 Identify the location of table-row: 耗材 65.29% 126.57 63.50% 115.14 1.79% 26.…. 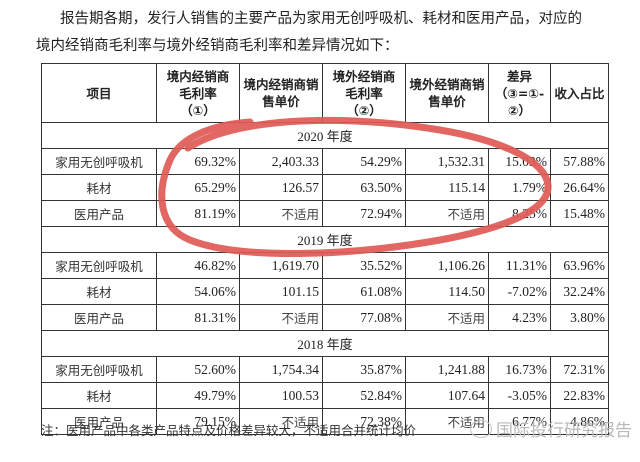
(325, 187).